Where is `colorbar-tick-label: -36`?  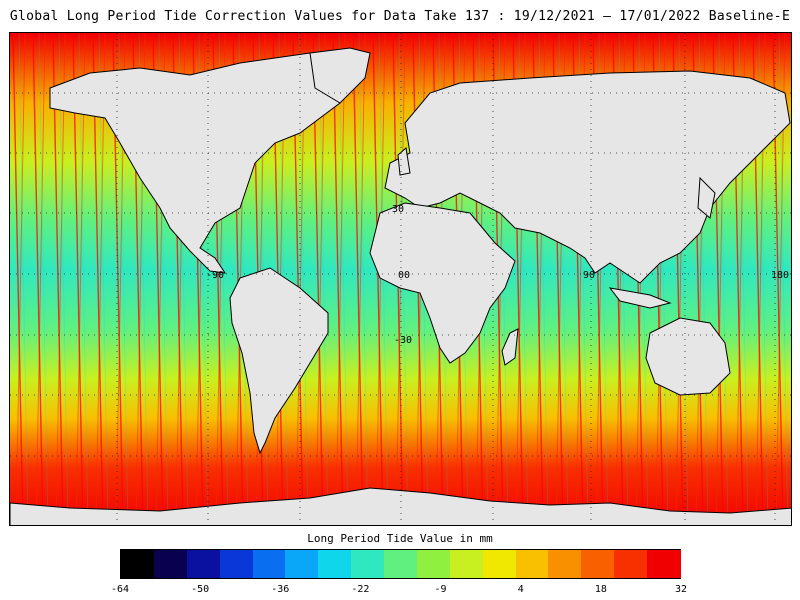
colorbar-tick-label: -36 is located at coordinates (280, 589).